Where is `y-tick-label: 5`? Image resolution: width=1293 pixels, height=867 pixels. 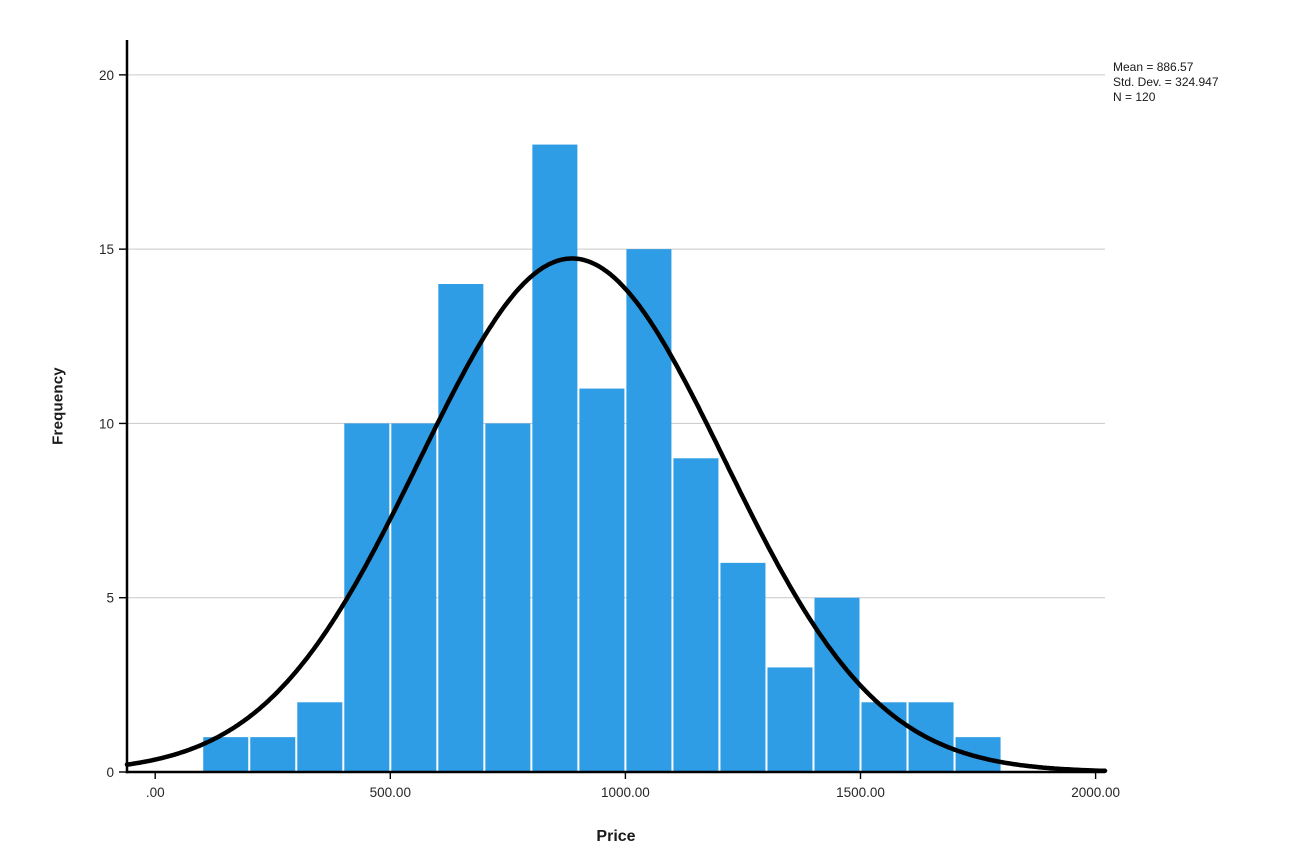 y-tick-label: 5 is located at coordinates (110, 598).